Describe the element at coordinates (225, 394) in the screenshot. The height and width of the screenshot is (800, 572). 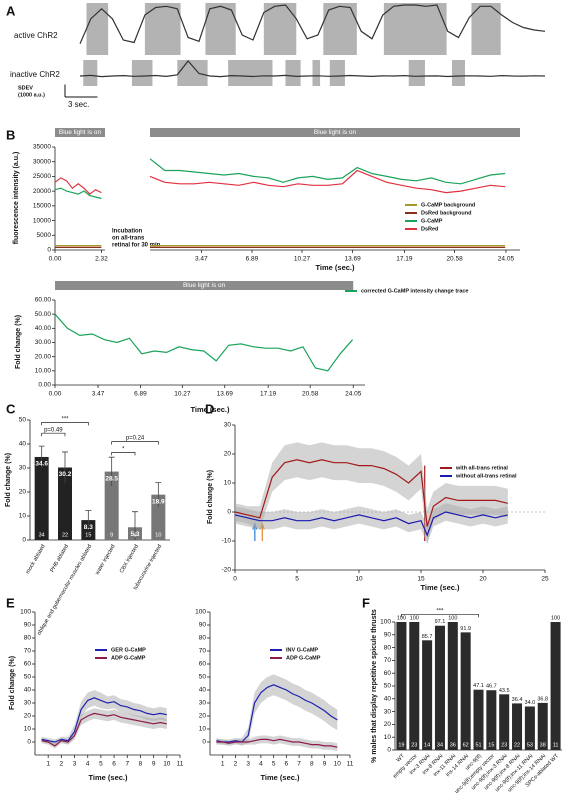
I see `x-tick-label: 13.69` at that location.